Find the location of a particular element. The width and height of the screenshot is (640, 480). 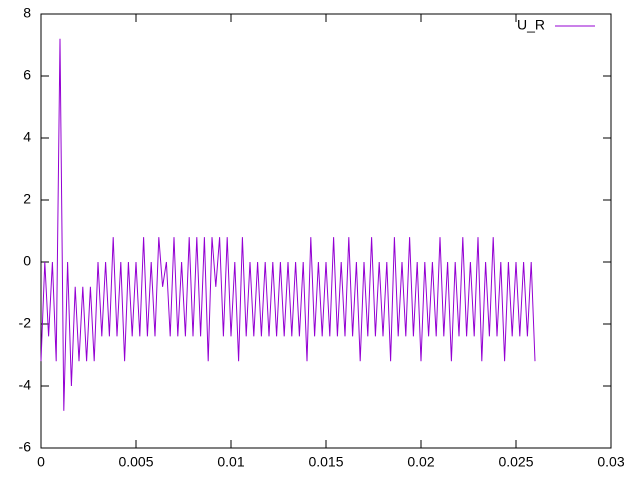

x-tick-label: 0.03 is located at coordinates (610, 462).